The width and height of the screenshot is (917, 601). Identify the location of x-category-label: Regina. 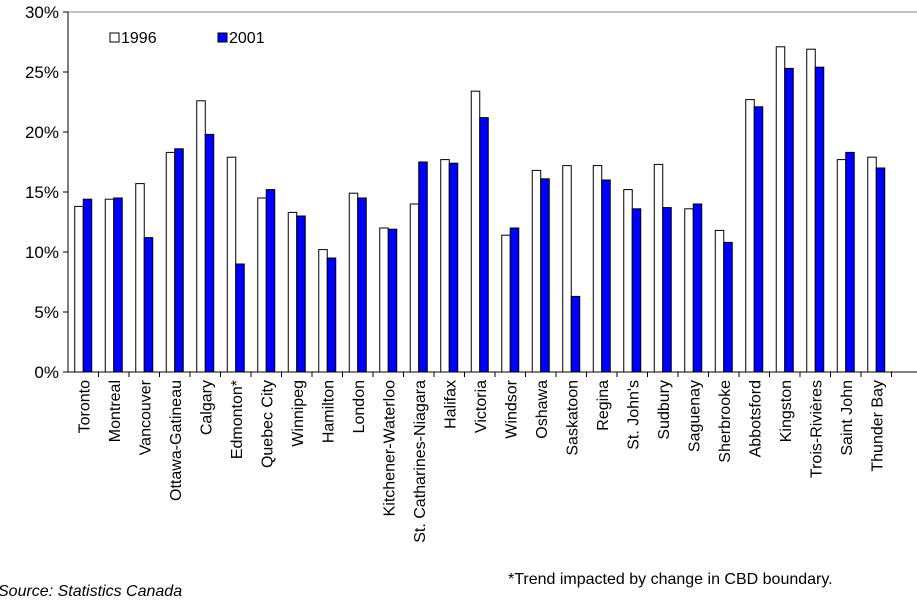
(603, 405).